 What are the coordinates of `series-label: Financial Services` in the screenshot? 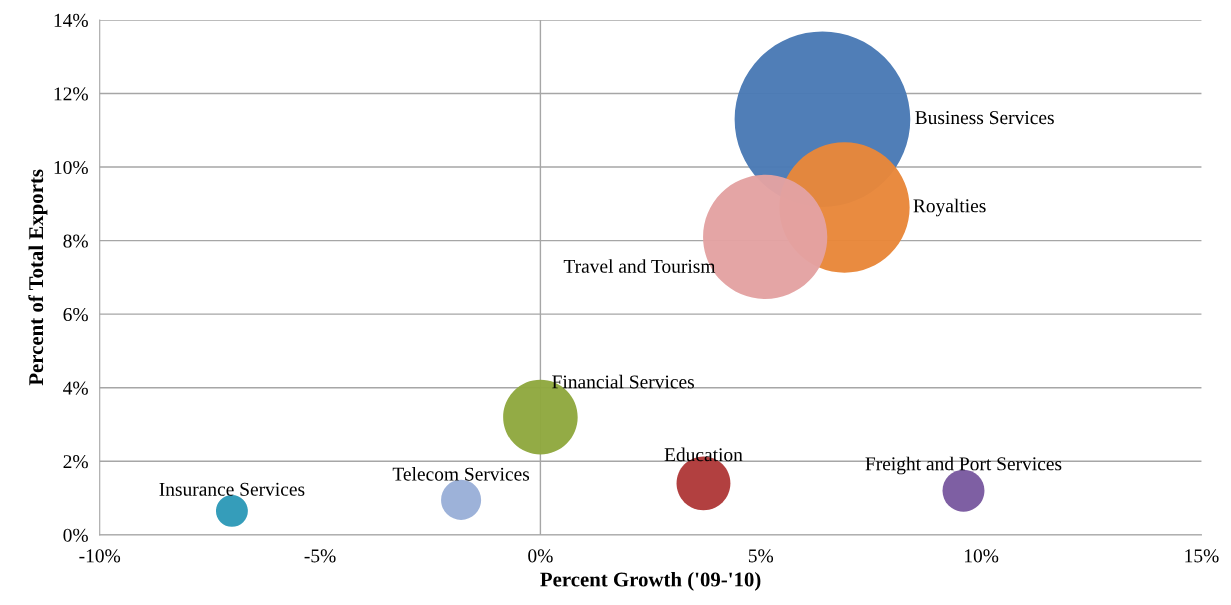 It's located at (623, 381).